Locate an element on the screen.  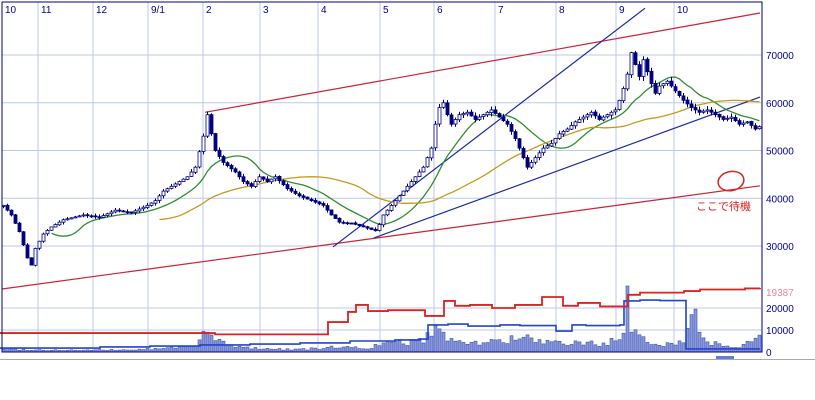
month-label: 2 is located at coordinates (209, 10).